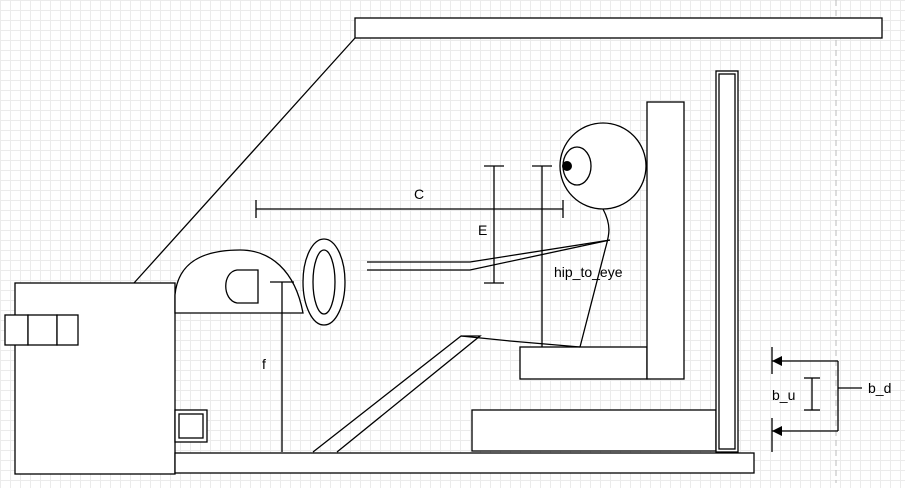 The image size is (905, 488). Describe the element at coordinates (244, 160) in the screenshot. I see `windshield-line` at that location.